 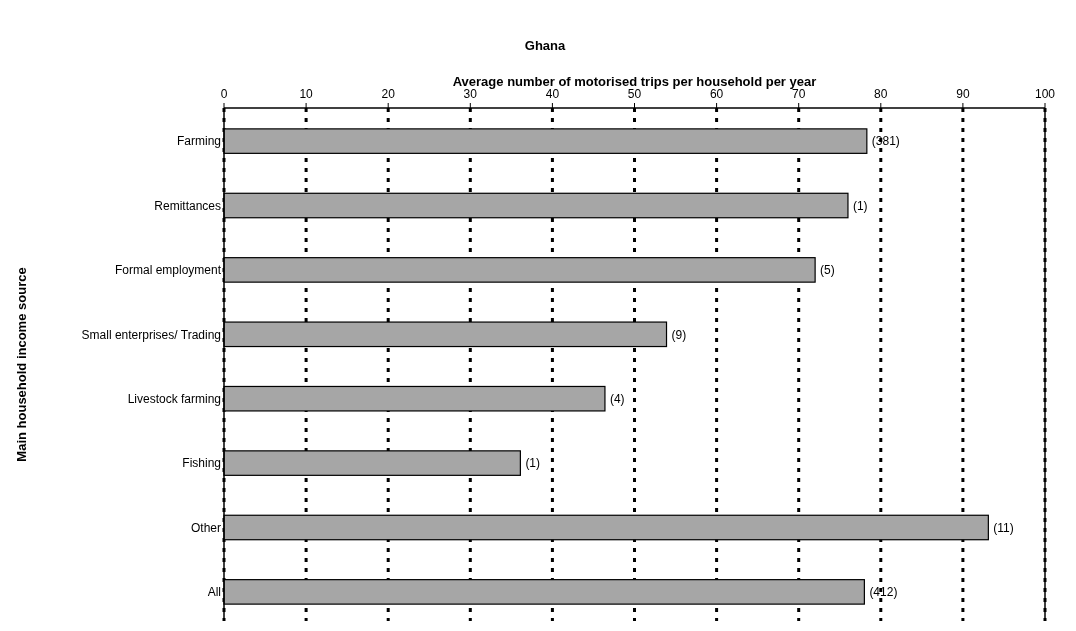 What do you see at coordinates (1003, 527) in the screenshot?
I see `annotation: (11)` at bounding box center [1003, 527].